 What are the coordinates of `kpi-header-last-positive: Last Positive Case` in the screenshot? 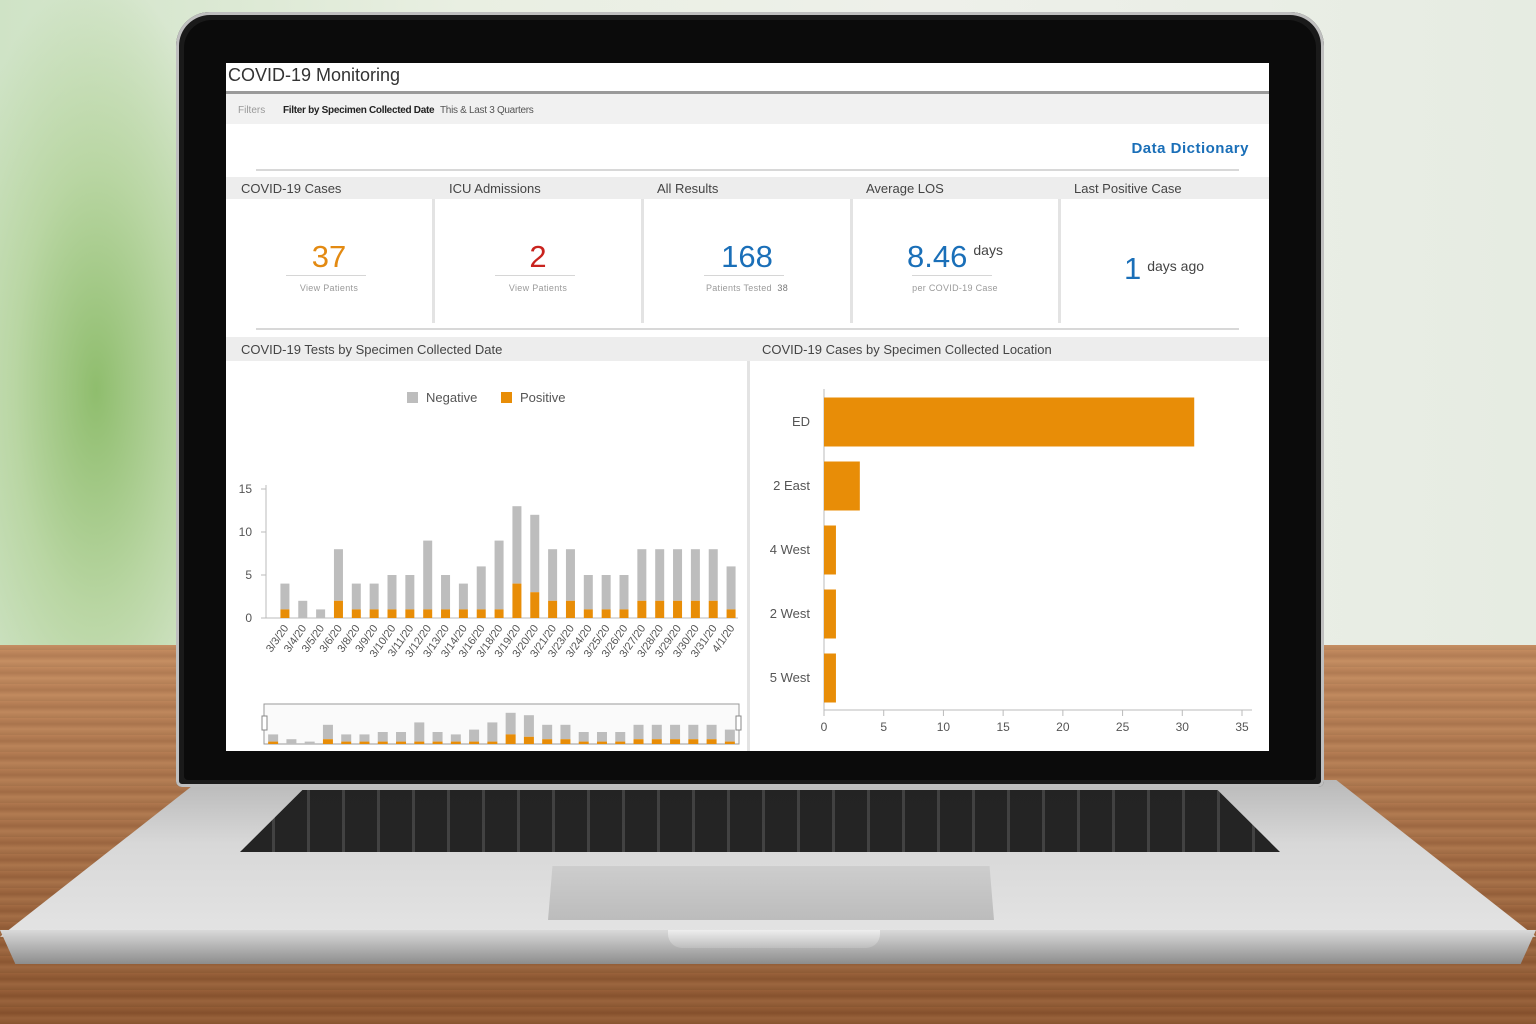 It's located at (1128, 188).